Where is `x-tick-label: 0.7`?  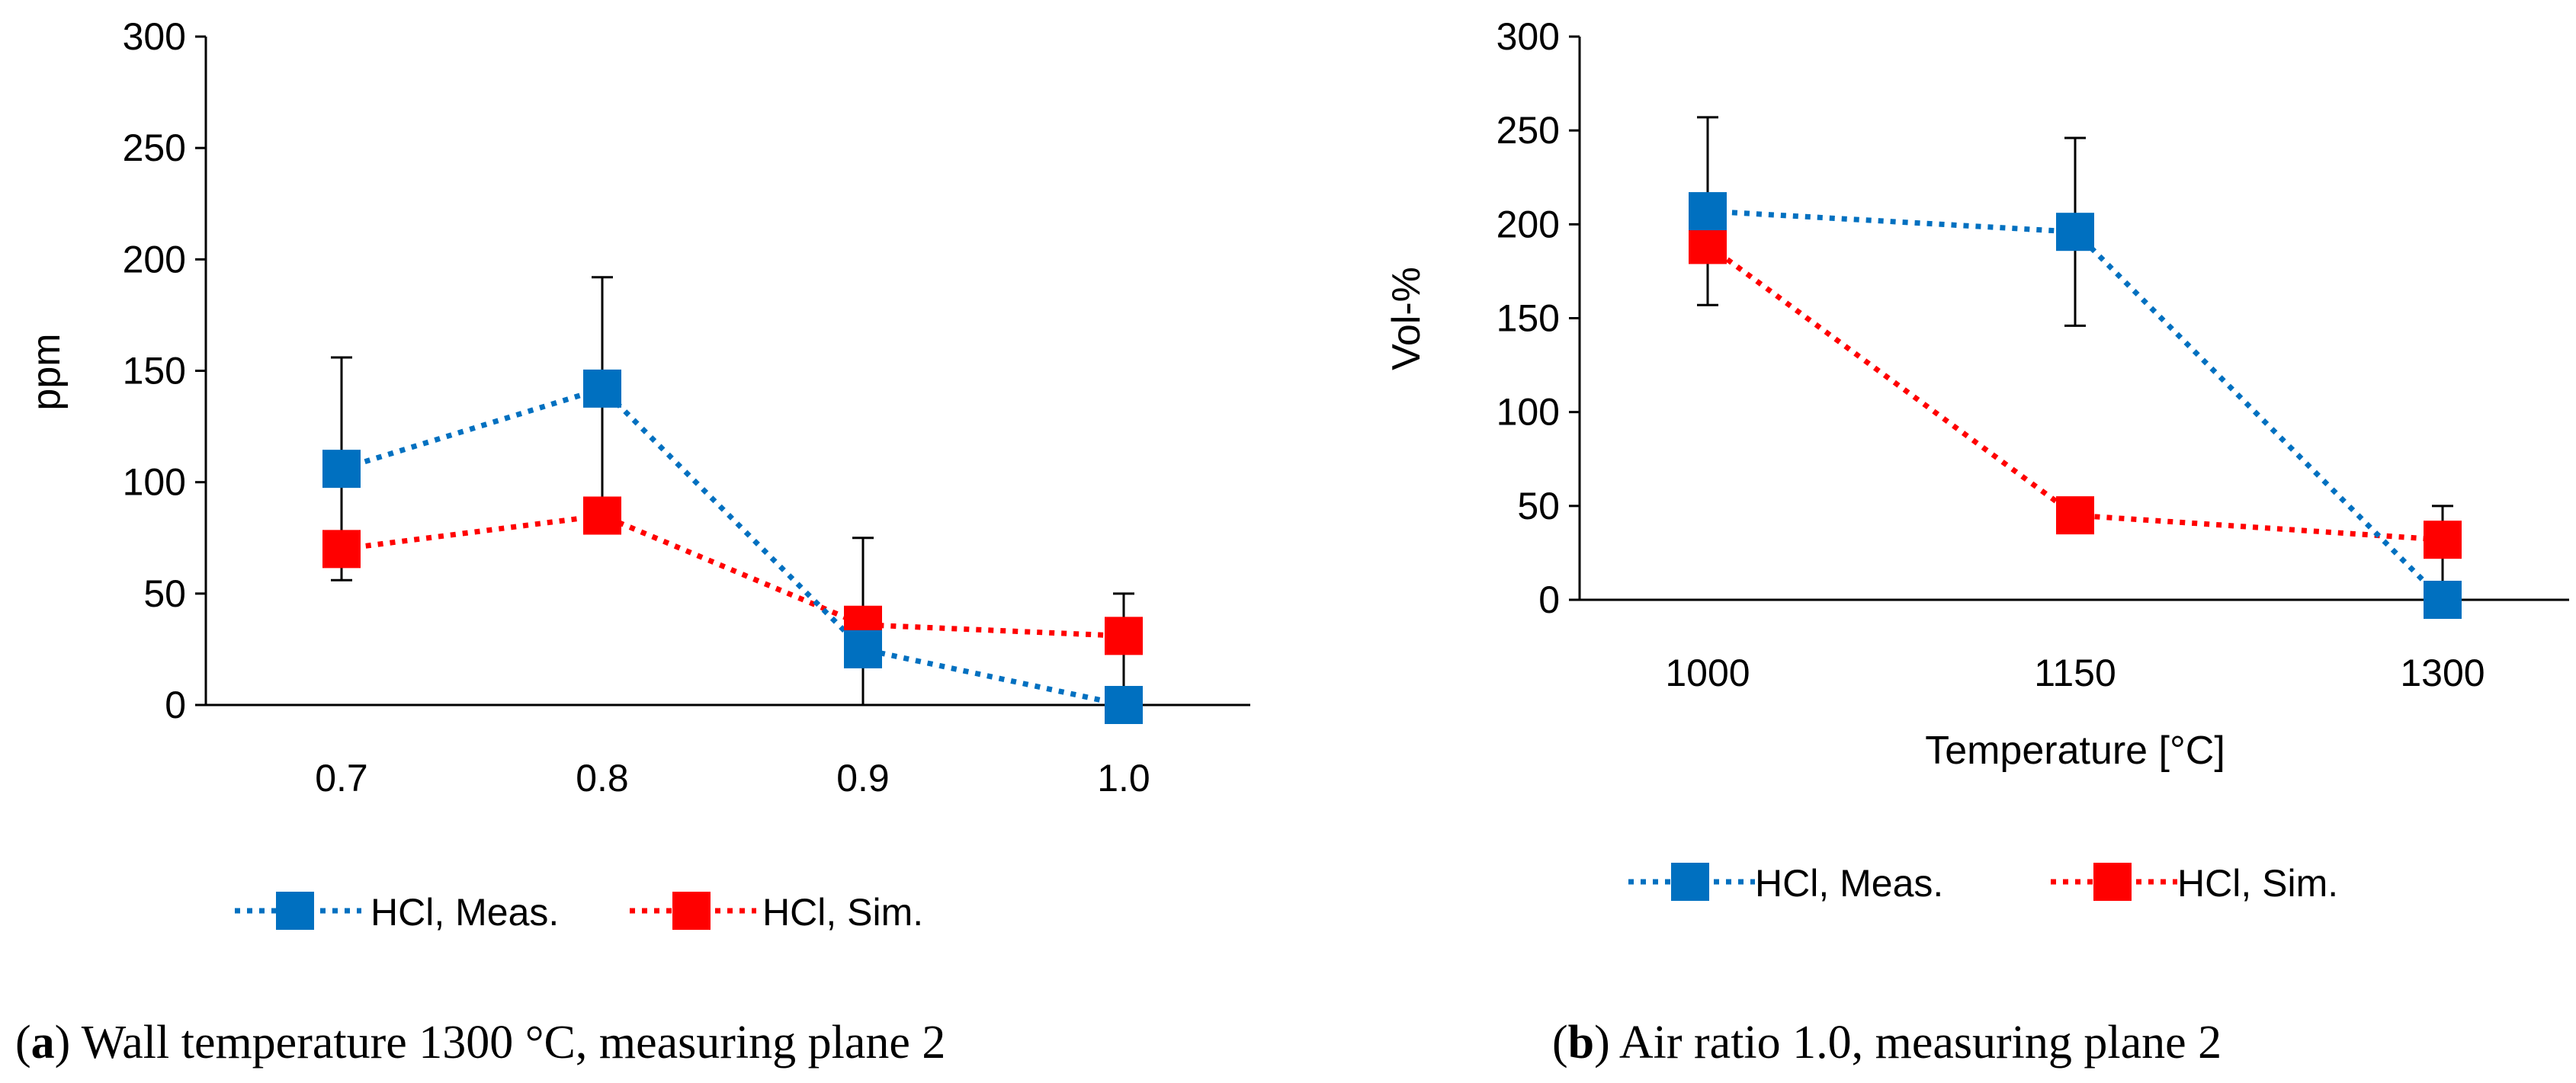
x-tick-label: 0.7 is located at coordinates (341, 778).